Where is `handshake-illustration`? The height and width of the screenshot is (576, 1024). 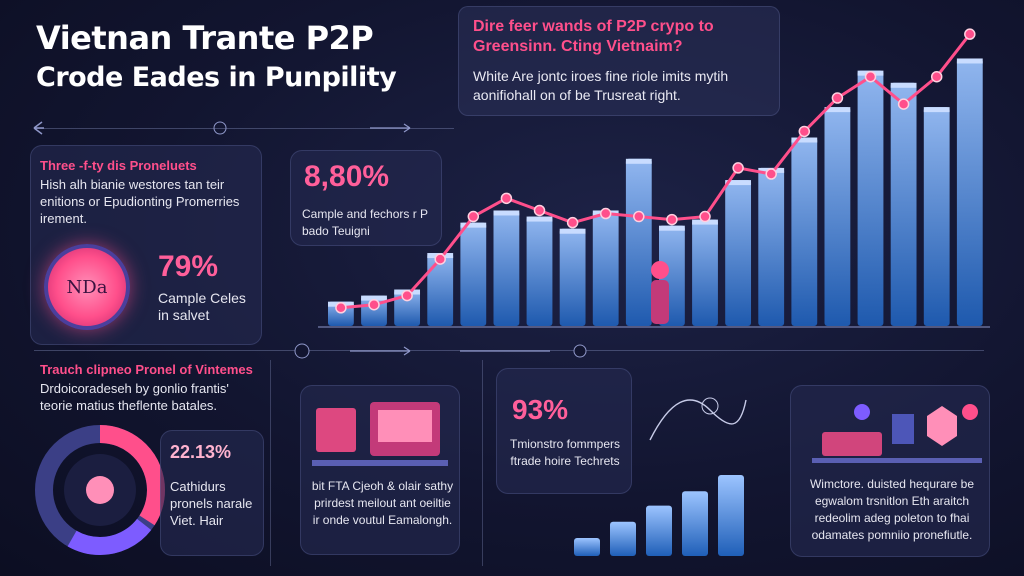
handshake-illustration is located at coordinates (698, 419).